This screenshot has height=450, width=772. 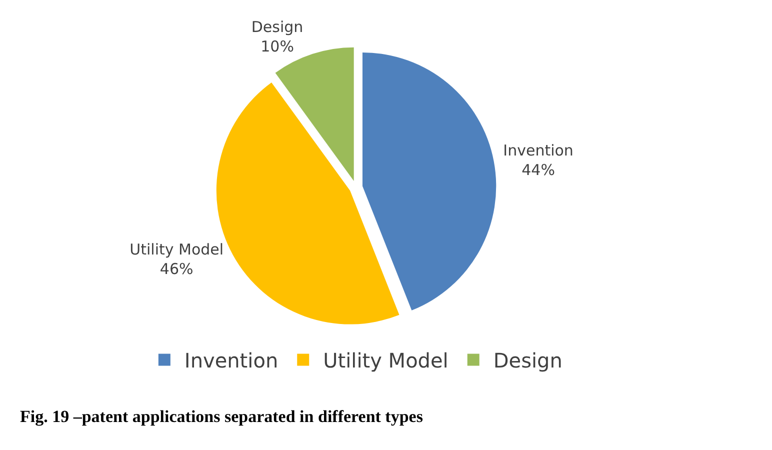 What do you see at coordinates (277, 27) in the screenshot?
I see `slice-label: Design` at bounding box center [277, 27].